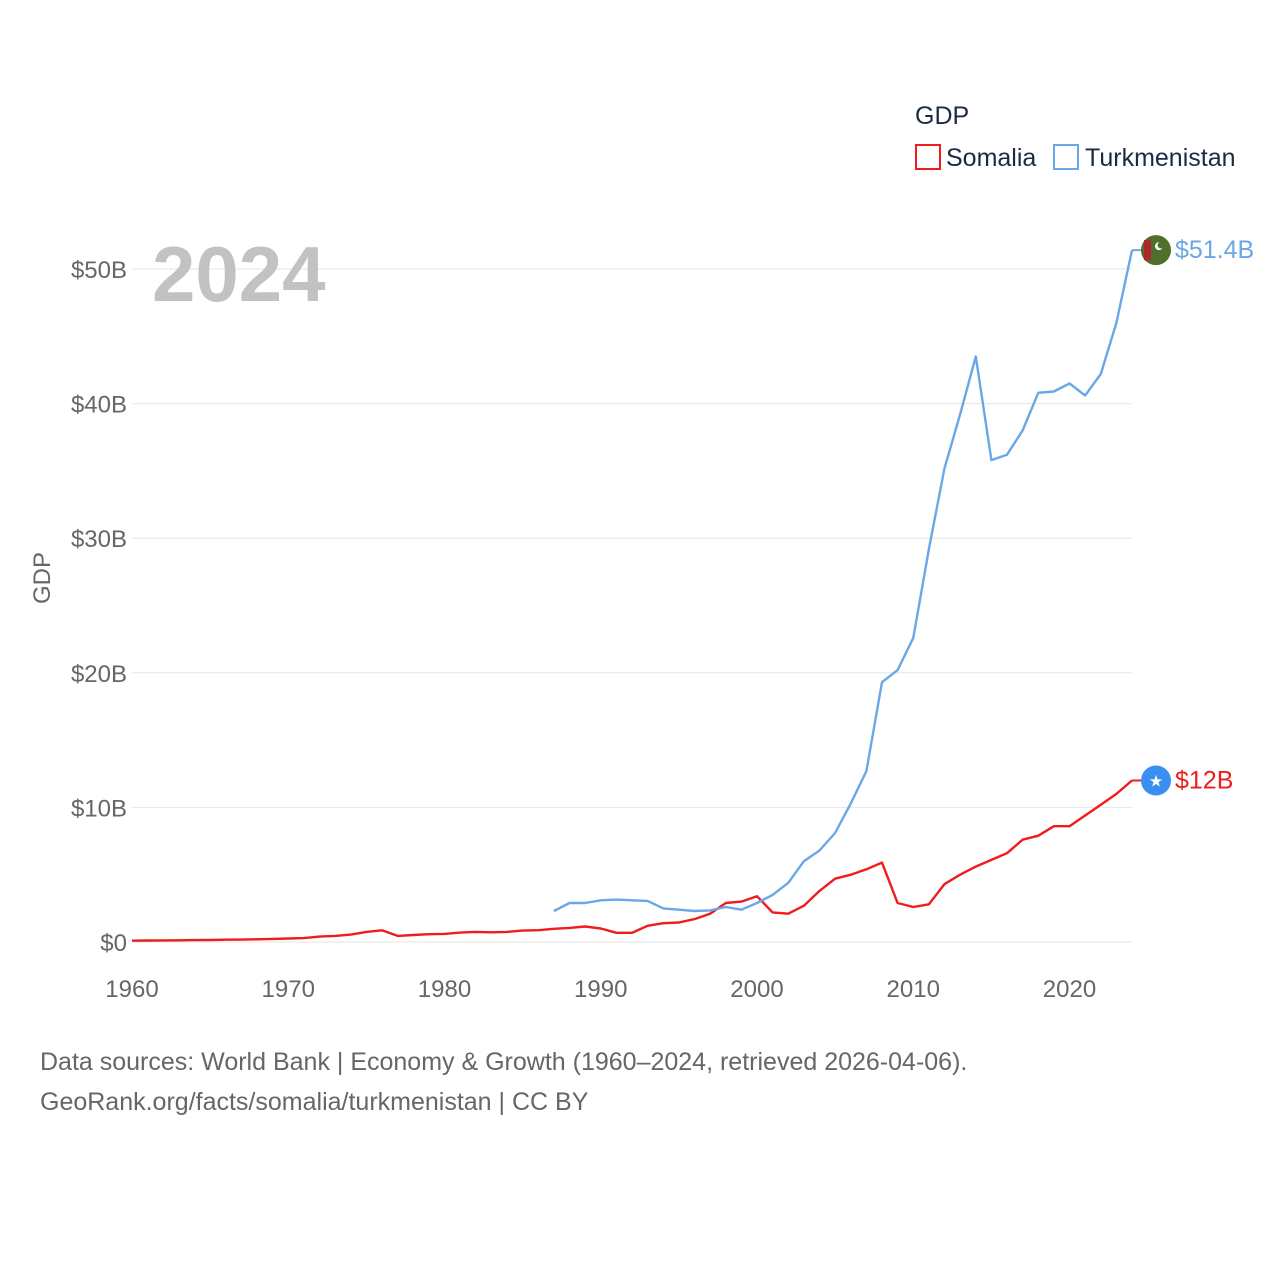 The image size is (1280, 1280). Describe the element at coordinates (99, 539) in the screenshot. I see `y-tick-label: $30B` at that location.